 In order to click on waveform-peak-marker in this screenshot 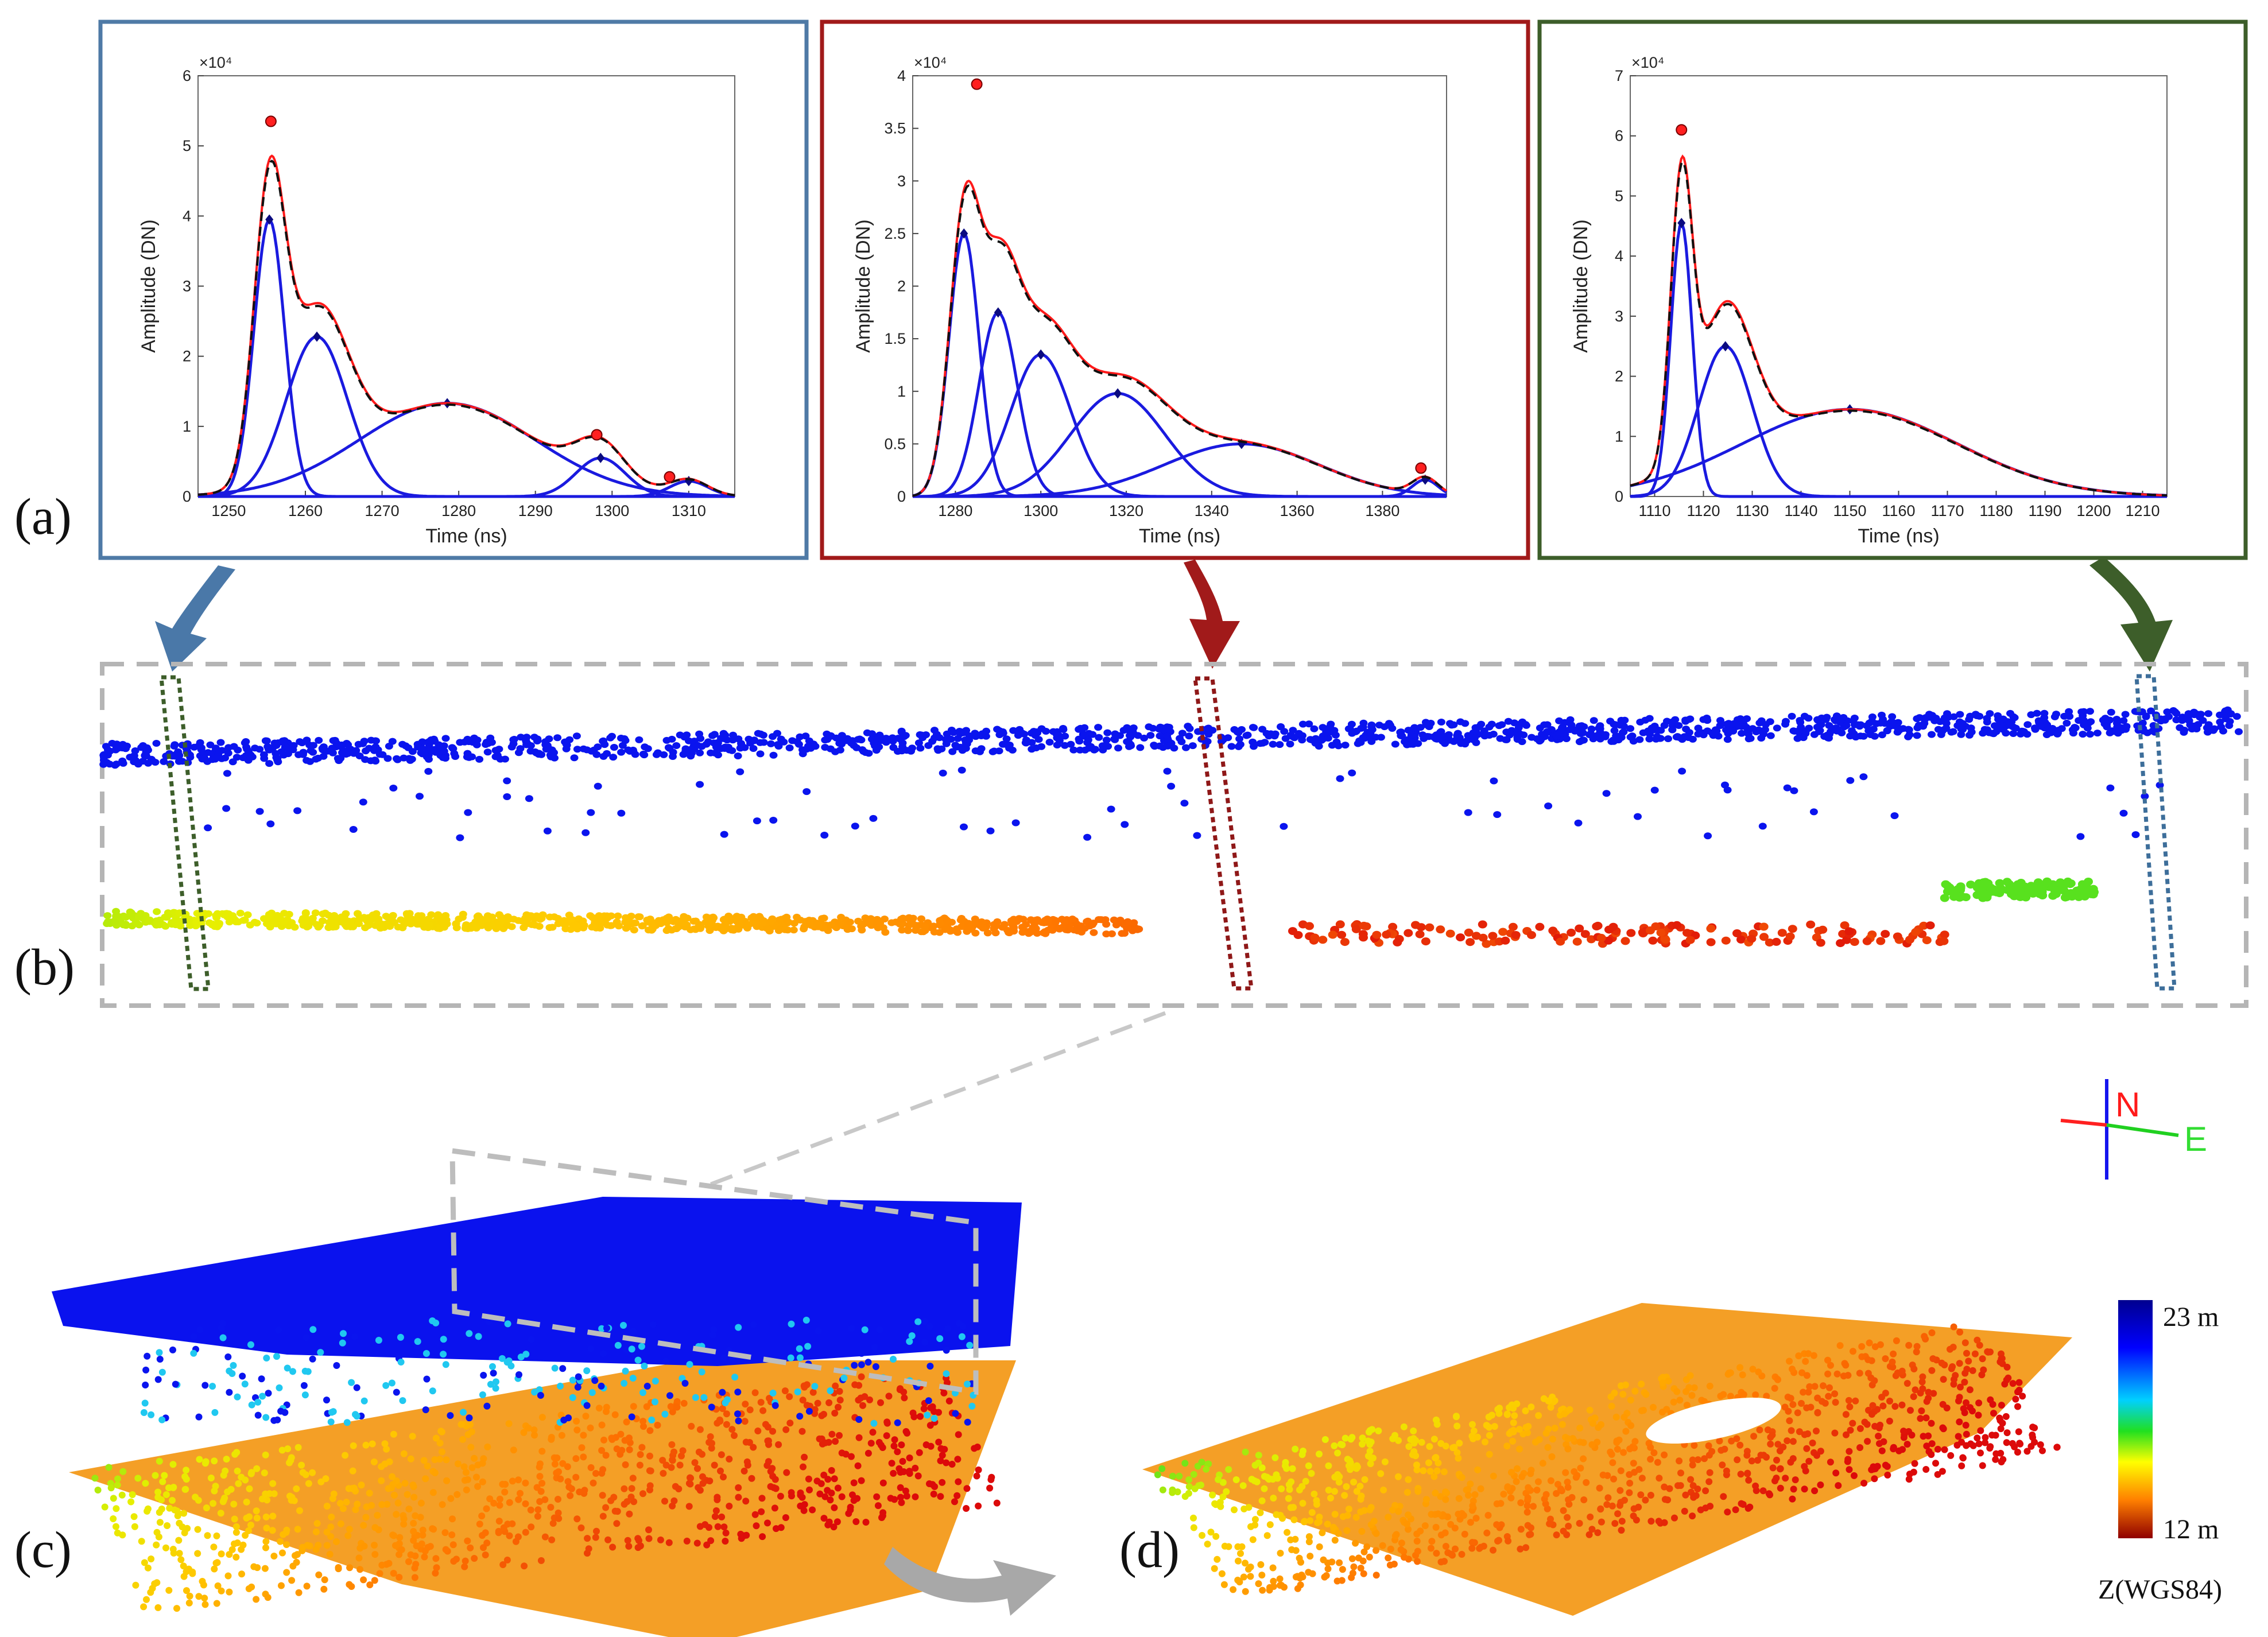, I will do `click(1682, 130)`.